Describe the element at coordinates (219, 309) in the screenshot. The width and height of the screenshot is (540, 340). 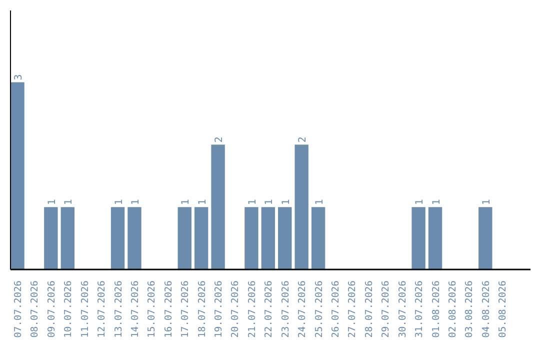
I see `x-tick-label: 19.07.2026` at that location.